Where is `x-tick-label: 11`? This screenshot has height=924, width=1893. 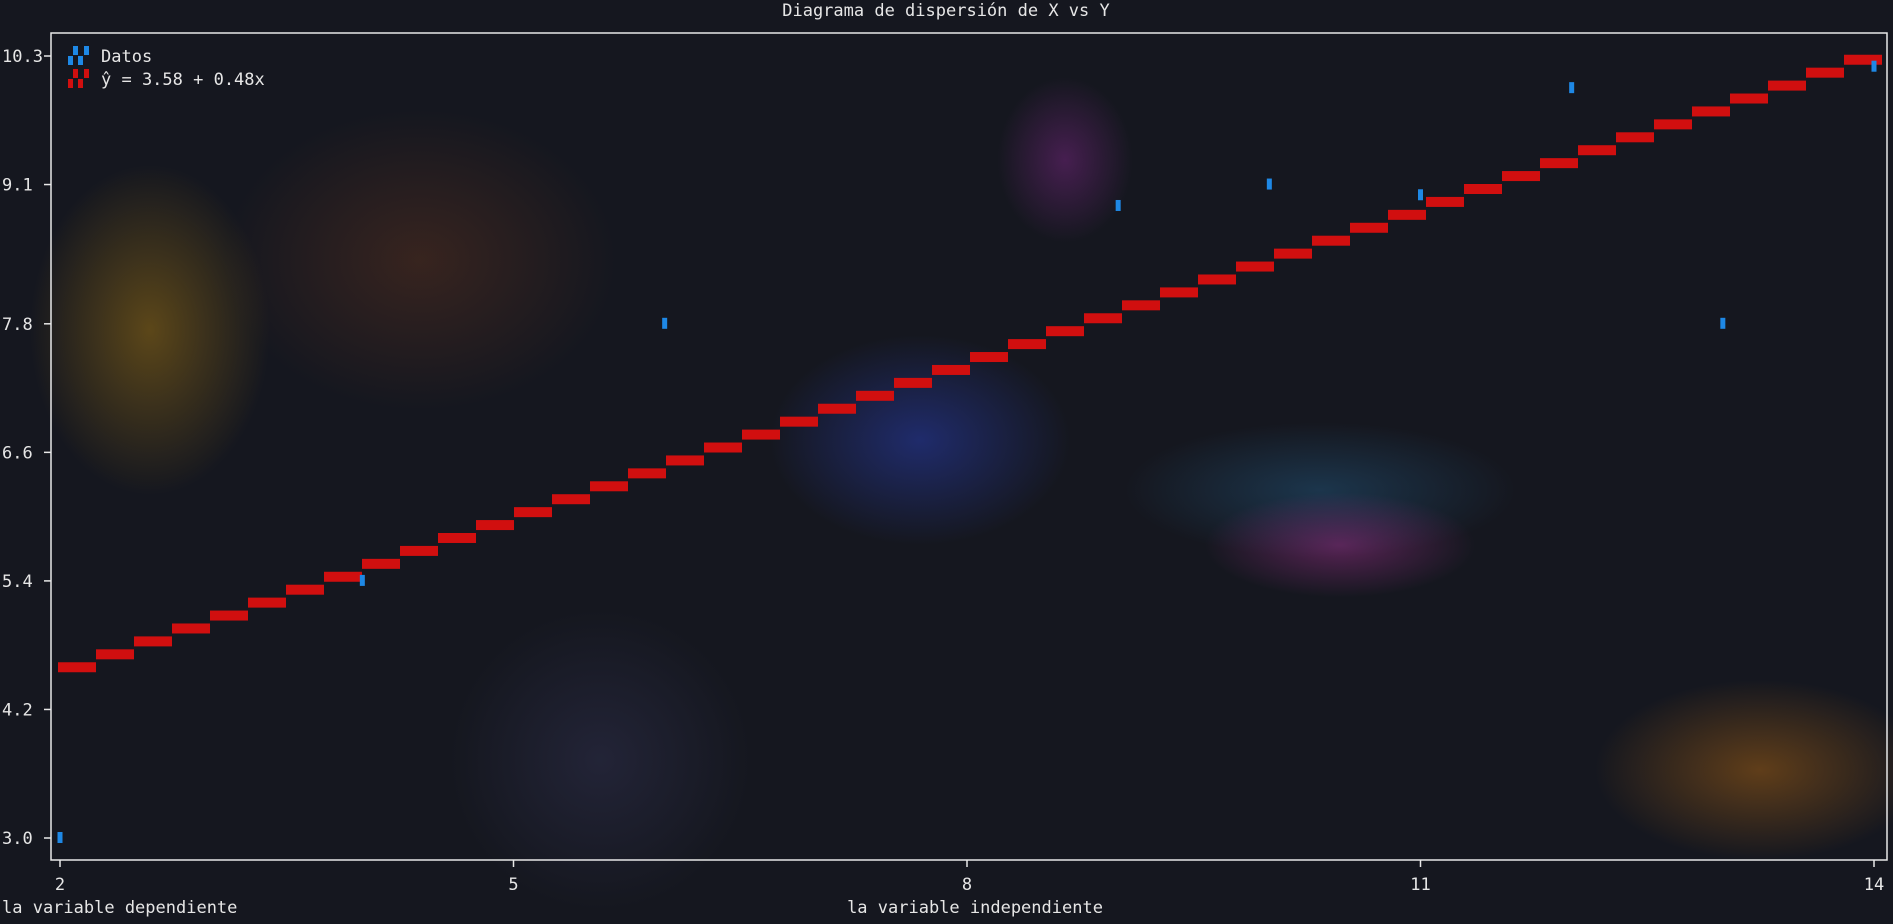 x-tick-label: 11 is located at coordinates (1420, 885).